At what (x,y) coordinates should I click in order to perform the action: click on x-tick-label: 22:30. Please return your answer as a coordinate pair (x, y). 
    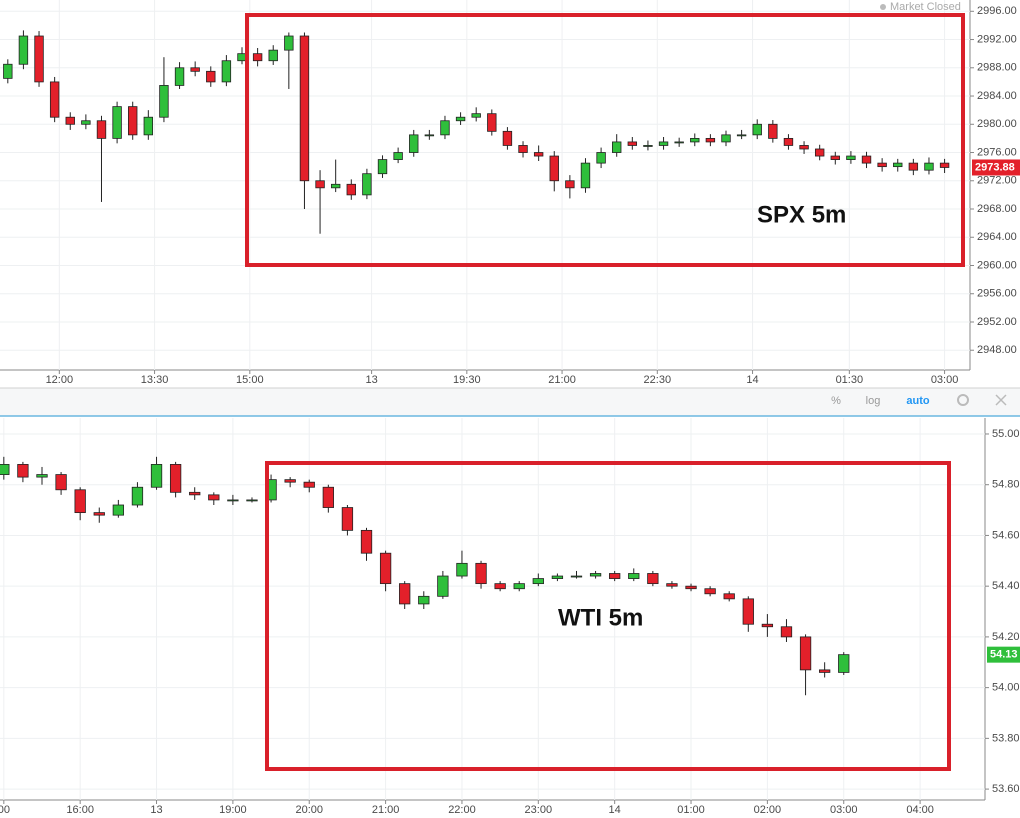
    Looking at the image, I should click on (658, 380).